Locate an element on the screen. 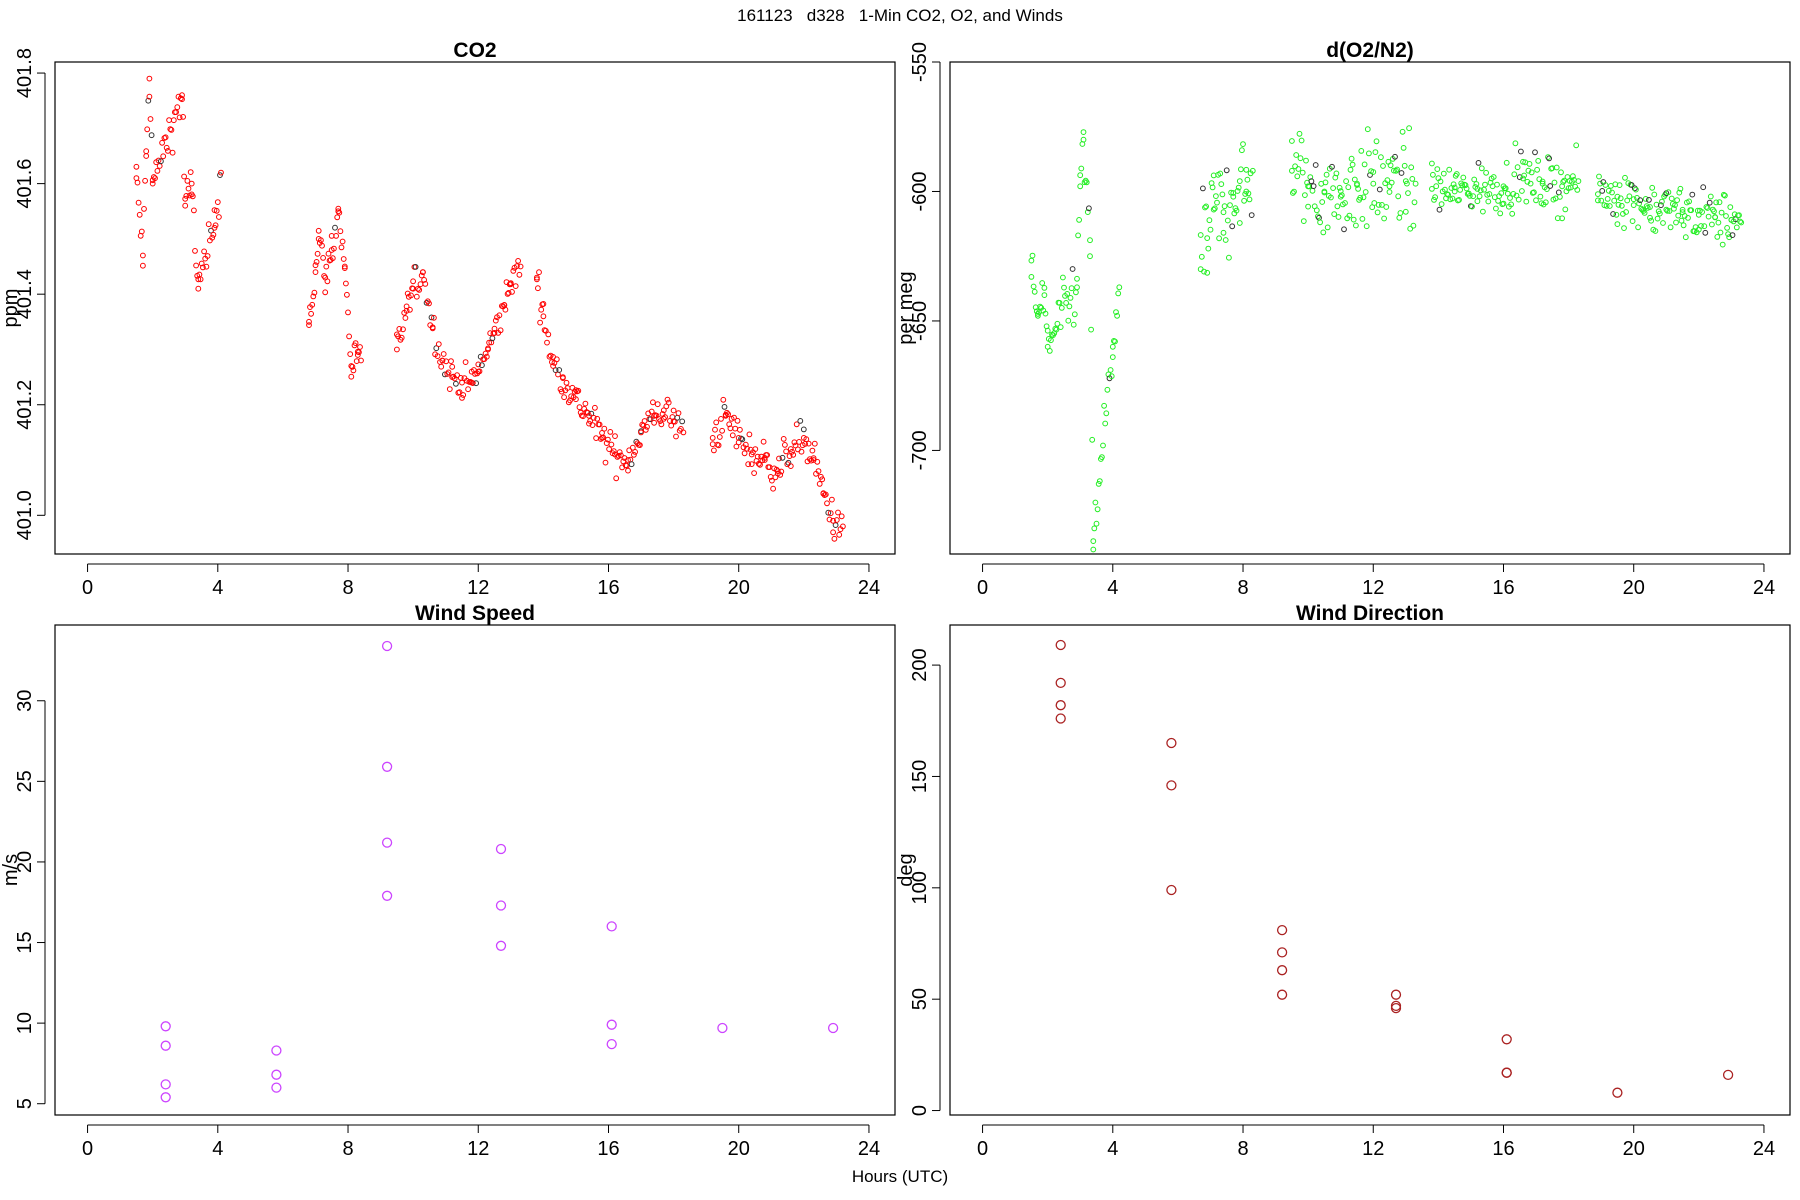 The height and width of the screenshot is (1200, 1800). x-tick-label: 0 is located at coordinates (982, 588).